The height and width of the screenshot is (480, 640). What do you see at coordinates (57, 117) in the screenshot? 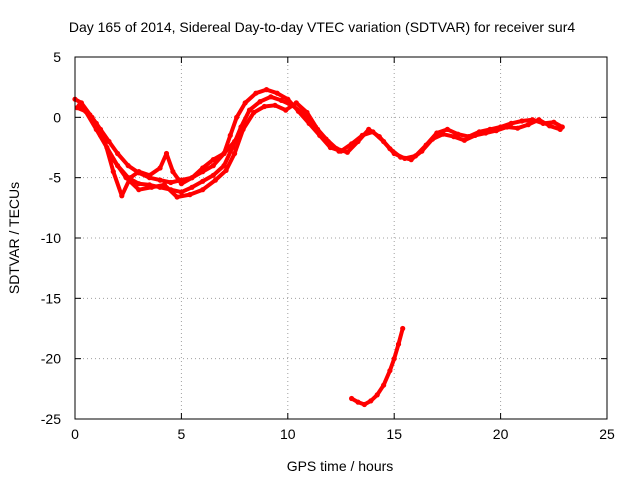
I see `y-tick-label: 0` at bounding box center [57, 117].